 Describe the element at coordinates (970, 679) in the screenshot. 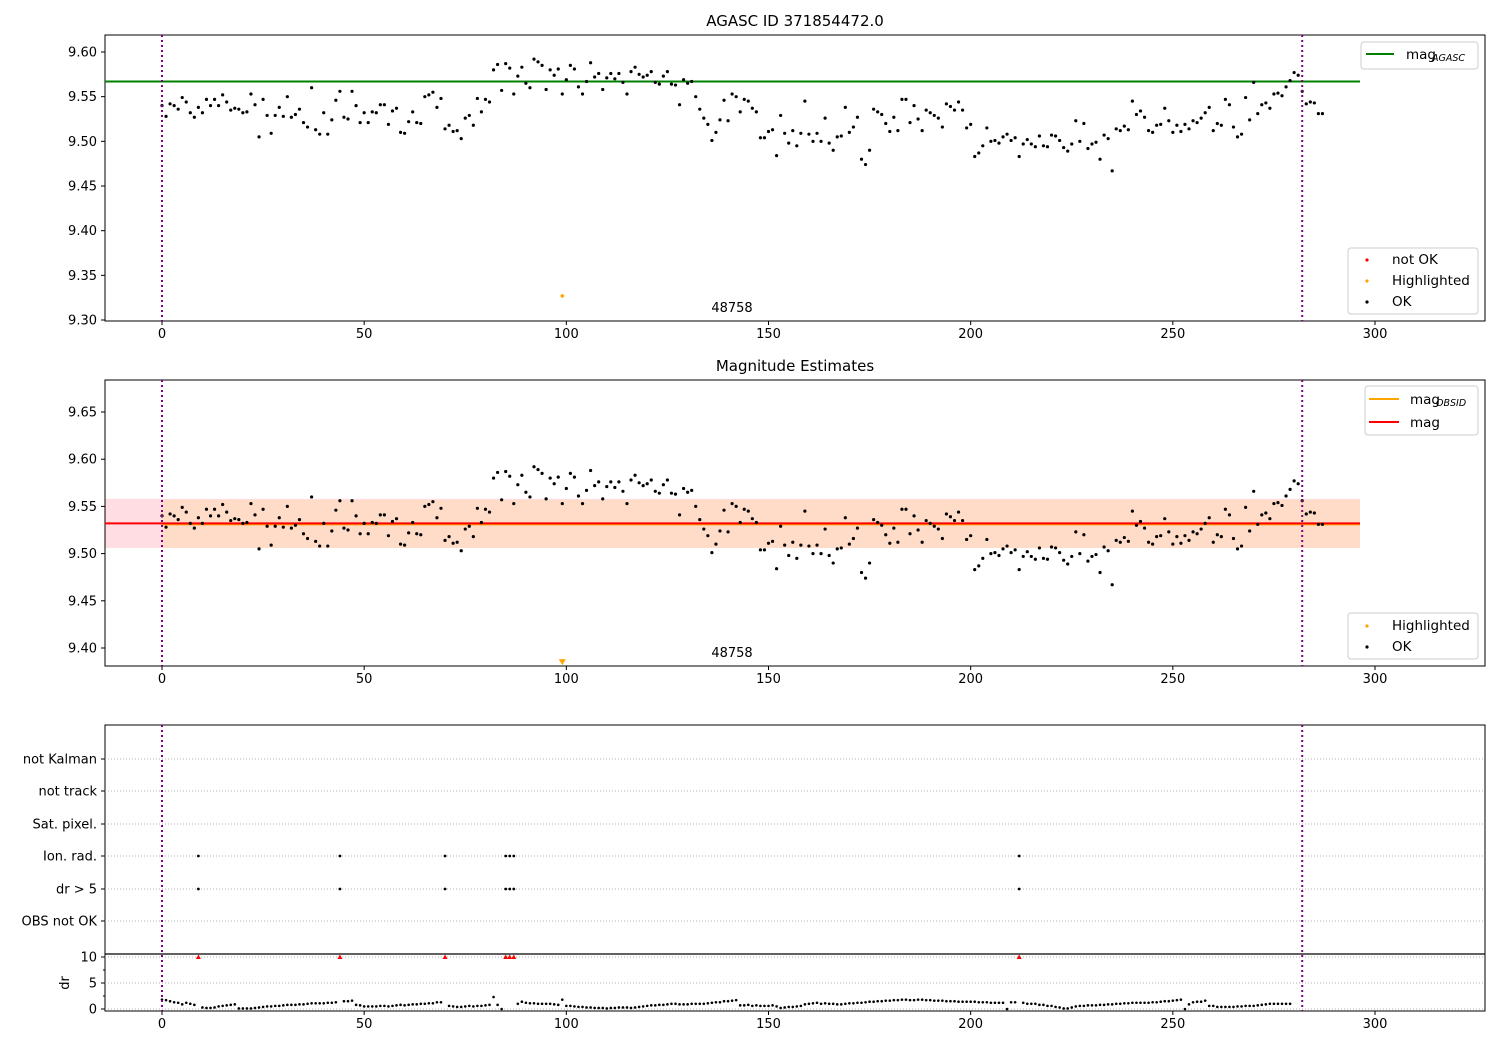

I see `x-tick-label: 200` at that location.